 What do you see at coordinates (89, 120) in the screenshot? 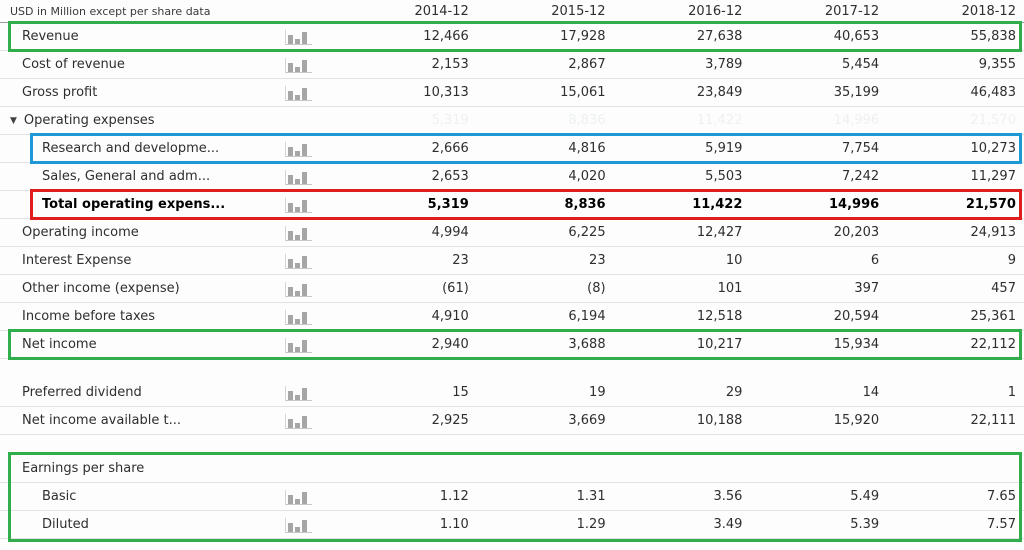
I see `operating-expenses-label: Operating expenses` at bounding box center [89, 120].